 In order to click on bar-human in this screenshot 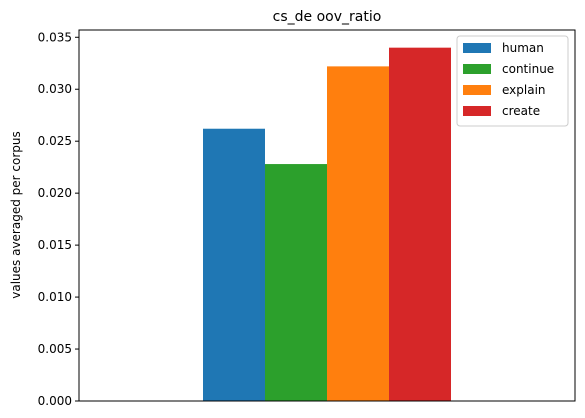, I will do `click(234, 264)`.